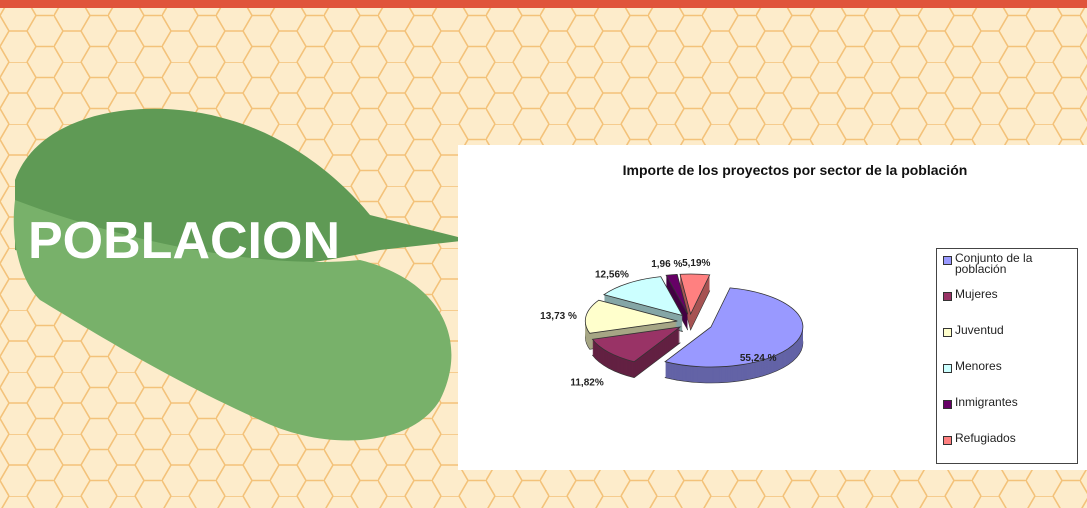  What do you see at coordinates (696, 263) in the screenshot?
I see `data-label: 5,19%` at bounding box center [696, 263].